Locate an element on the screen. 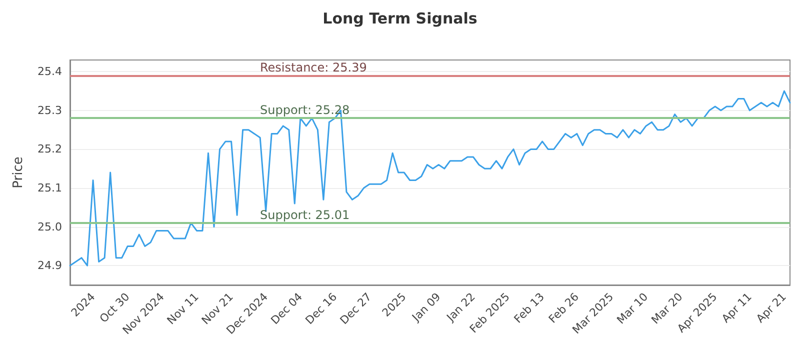 This screenshot has height=350, width=800. y-tick-label: 24.9 is located at coordinates (50, 265).